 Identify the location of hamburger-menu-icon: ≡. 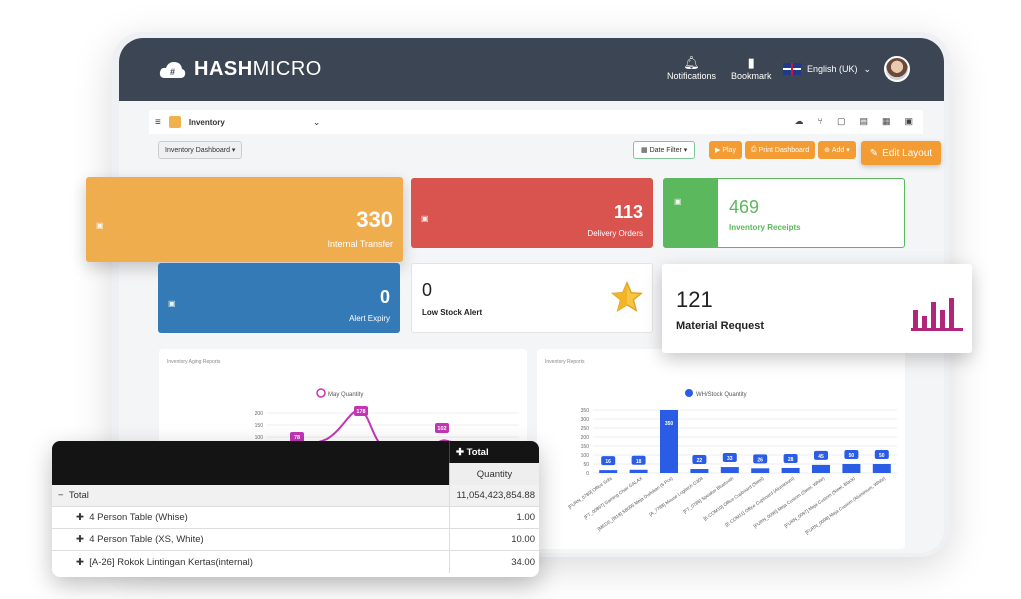
(158, 122).